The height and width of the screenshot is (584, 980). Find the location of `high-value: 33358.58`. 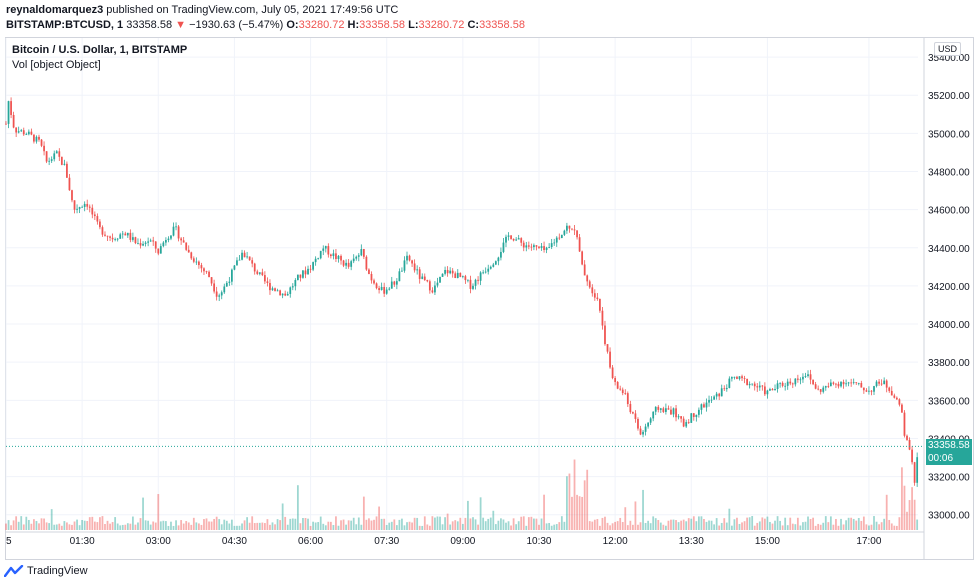

high-value: 33358.58 is located at coordinates (382, 25).